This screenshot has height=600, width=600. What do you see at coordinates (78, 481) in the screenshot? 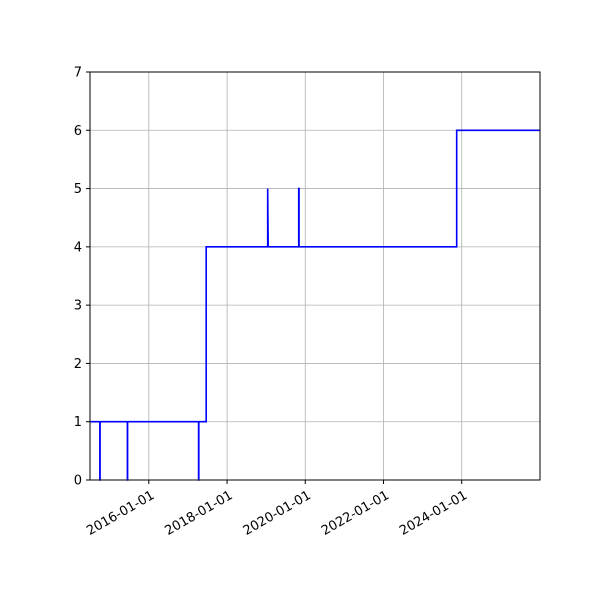
I see `y-tick-label: 0` at bounding box center [78, 481].